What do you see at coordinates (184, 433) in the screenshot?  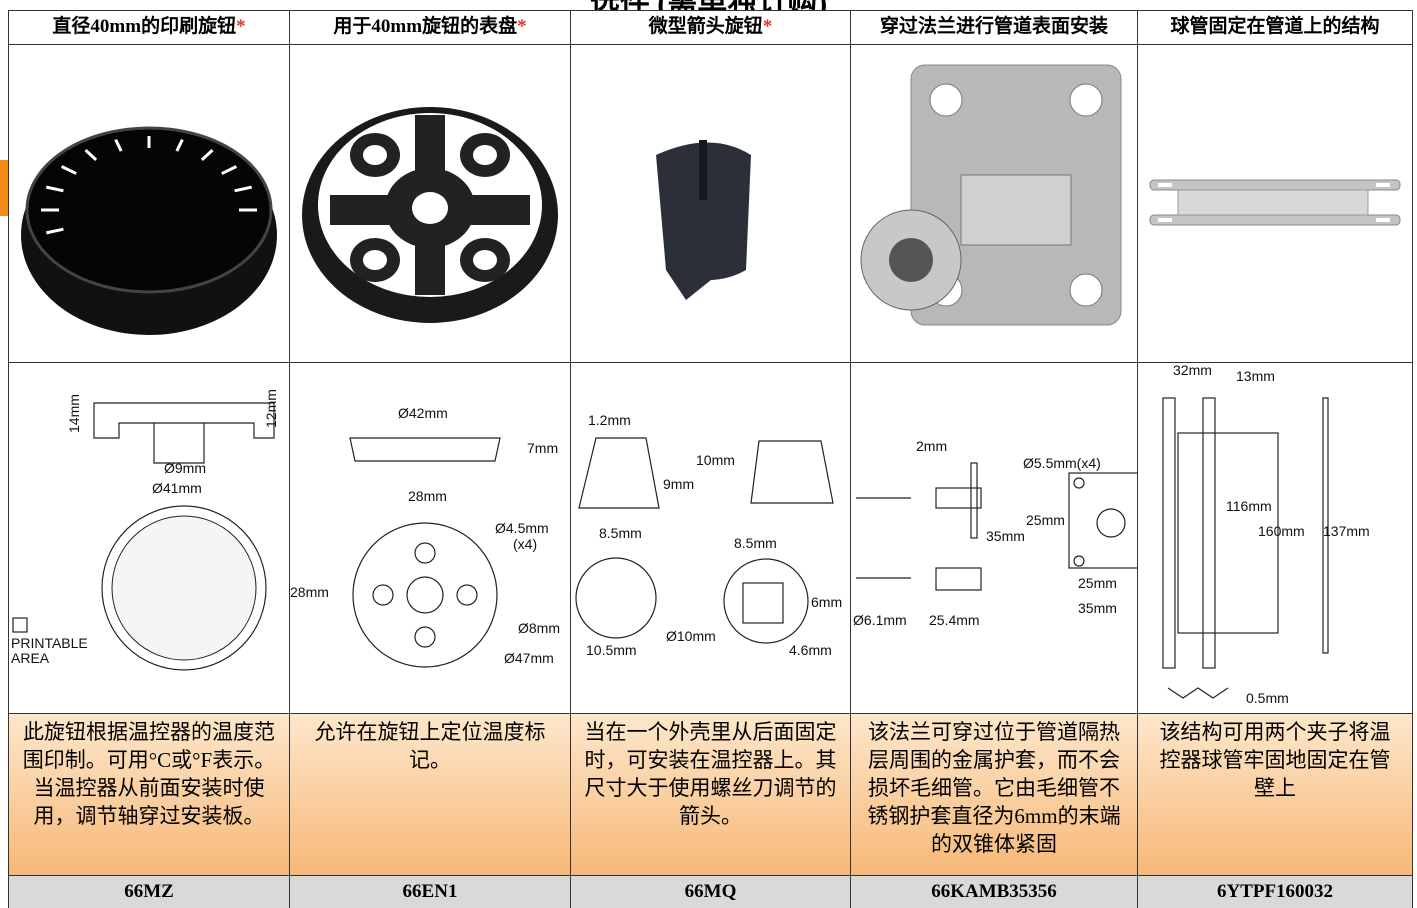 I see `section` at bounding box center [184, 433].